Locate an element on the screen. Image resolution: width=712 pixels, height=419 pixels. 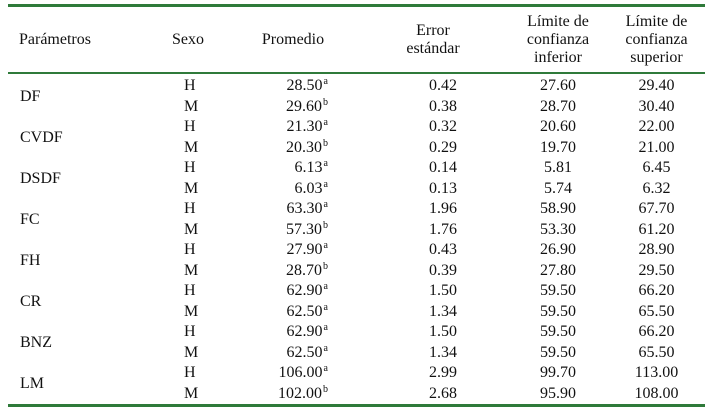
limite-superior-cell: 29.50 is located at coordinates (656, 270).